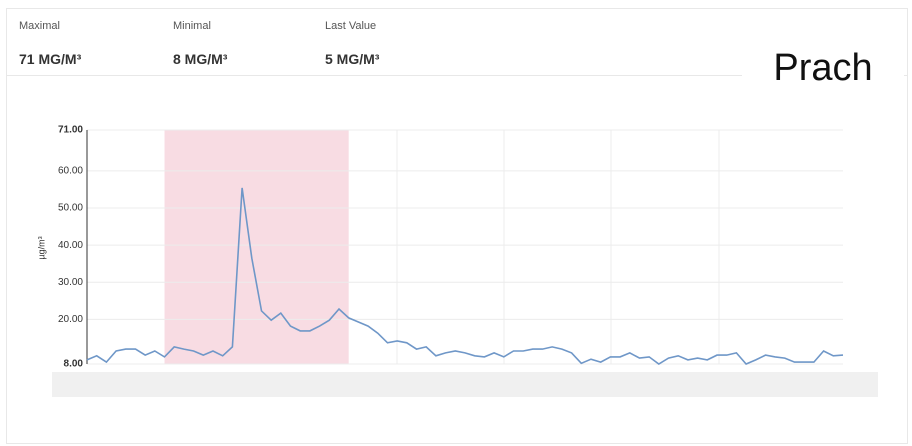 The image size is (912, 446). What do you see at coordinates (70, 130) in the screenshot?
I see `y-tick-label: 71.00` at bounding box center [70, 130].